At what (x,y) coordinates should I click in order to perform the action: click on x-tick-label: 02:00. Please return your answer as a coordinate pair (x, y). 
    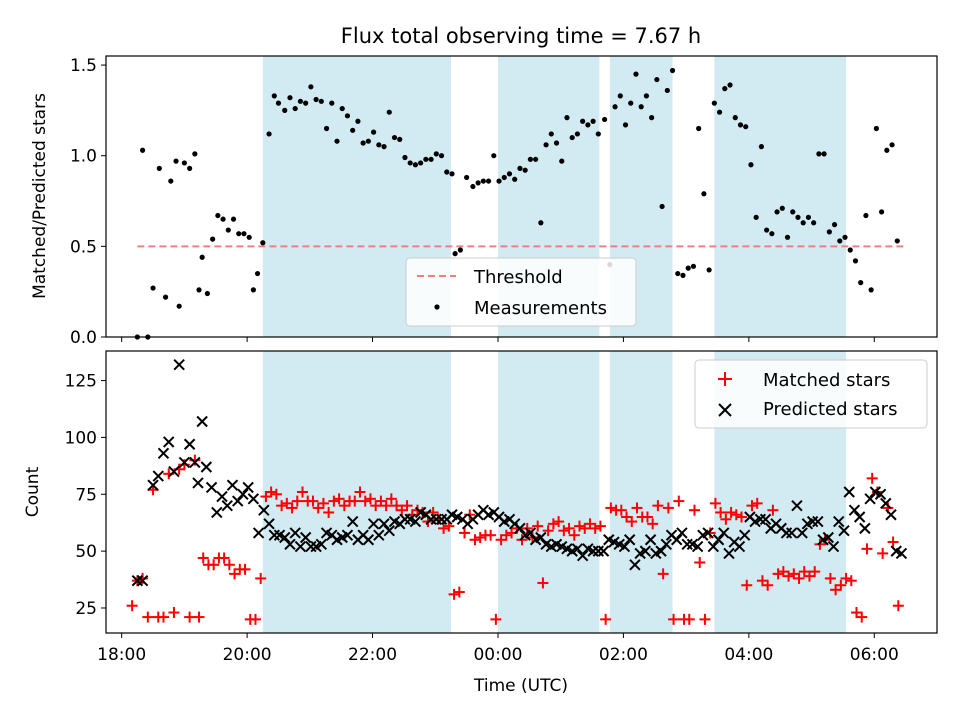
    Looking at the image, I should click on (623, 655).